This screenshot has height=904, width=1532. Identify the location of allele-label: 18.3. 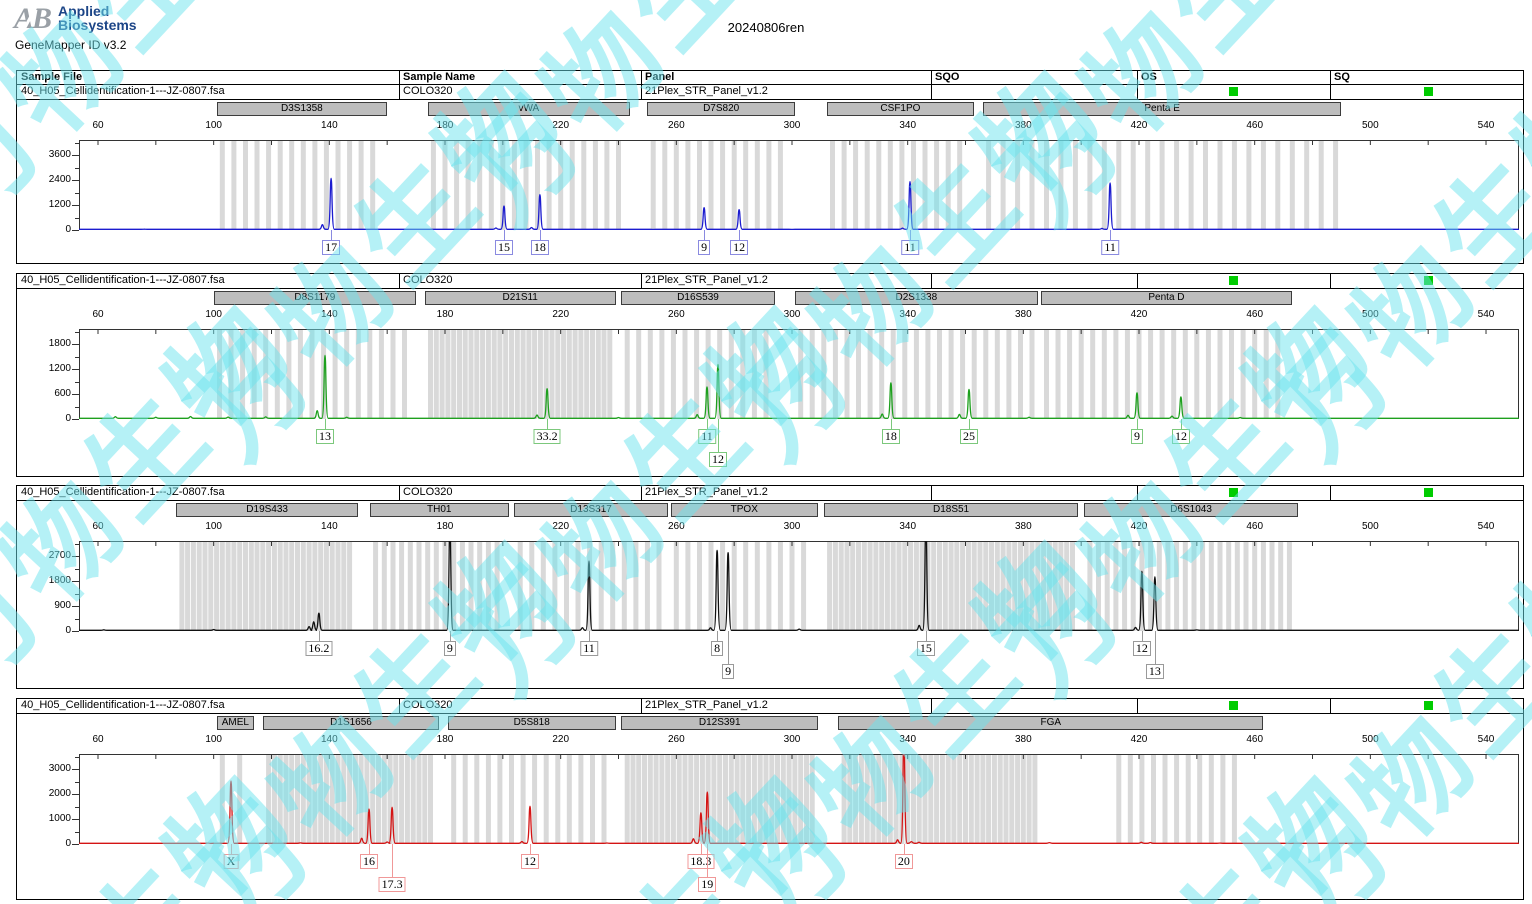
(701, 861).